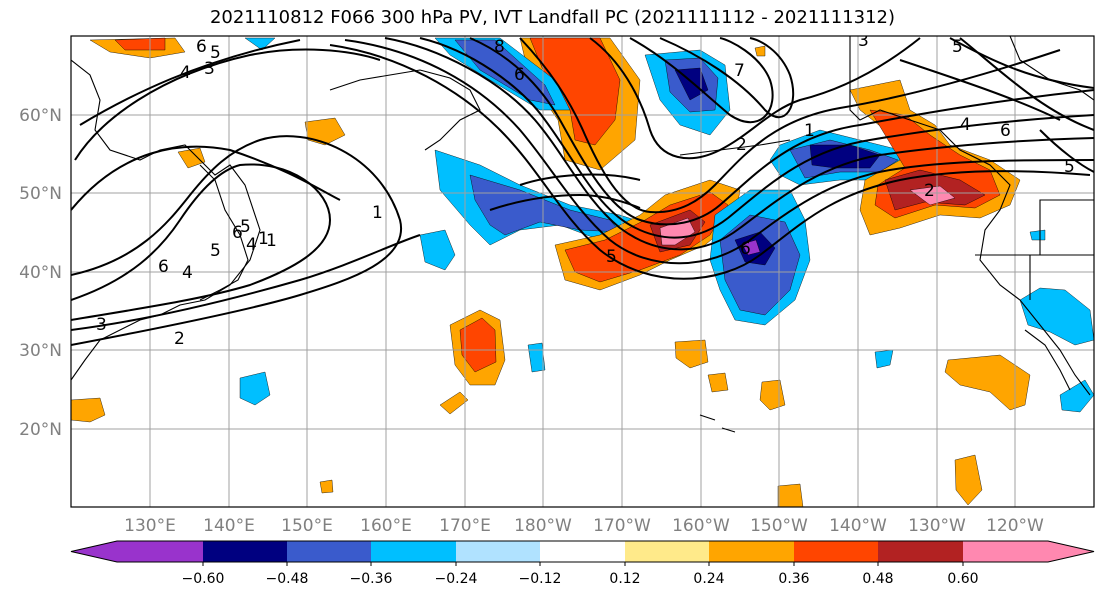 Image resolution: width=1105 pixels, height=601 pixels. Describe the element at coordinates (937, 526) in the screenshot. I see `lon-label: 130°W` at that location.